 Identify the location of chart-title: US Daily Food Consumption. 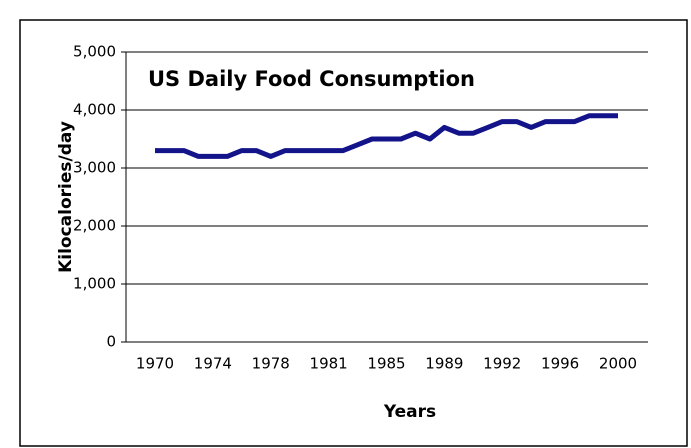
(311, 79).